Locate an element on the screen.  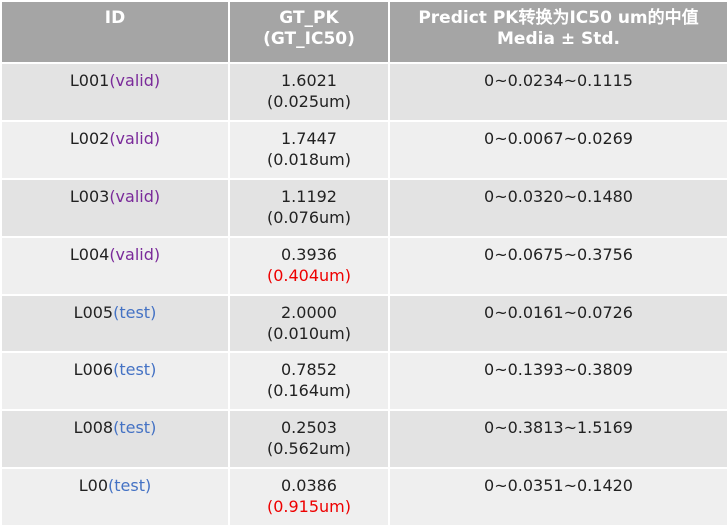
prediction-cell: 0~0.0161~0.0726 is located at coordinates (557, 323).